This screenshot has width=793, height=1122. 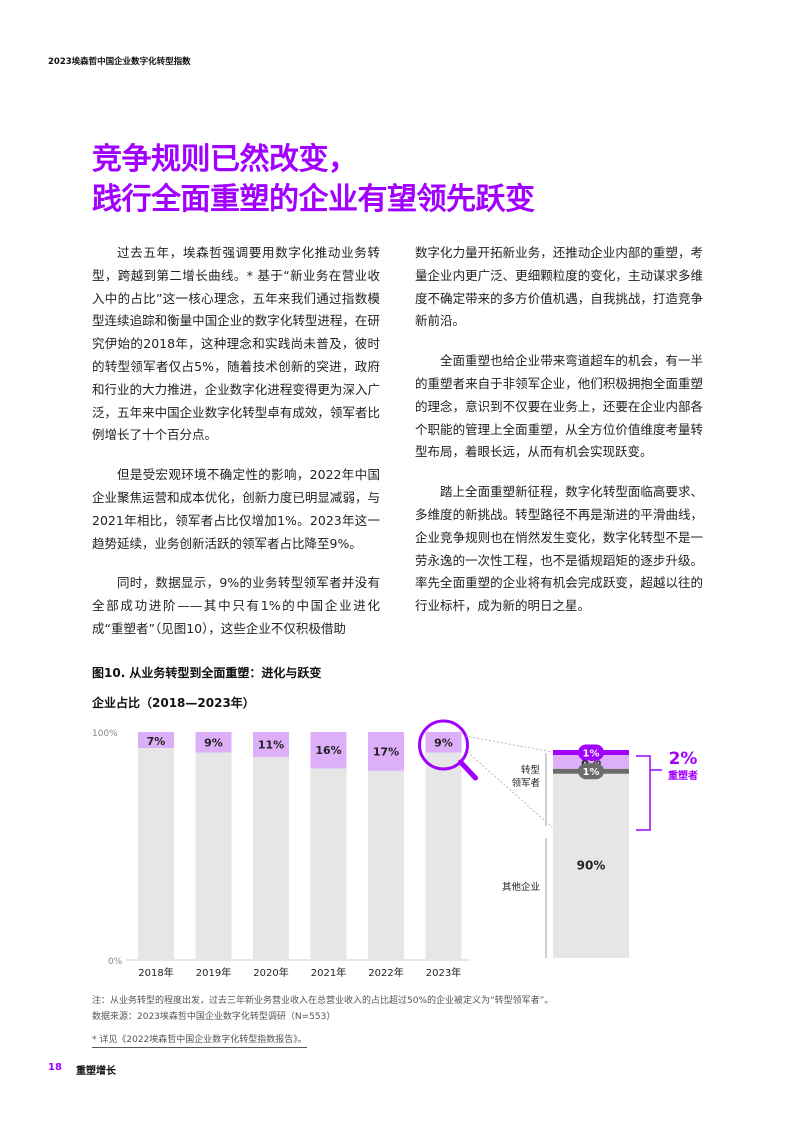 I want to click on data-label: 16%, so click(x=328, y=750).